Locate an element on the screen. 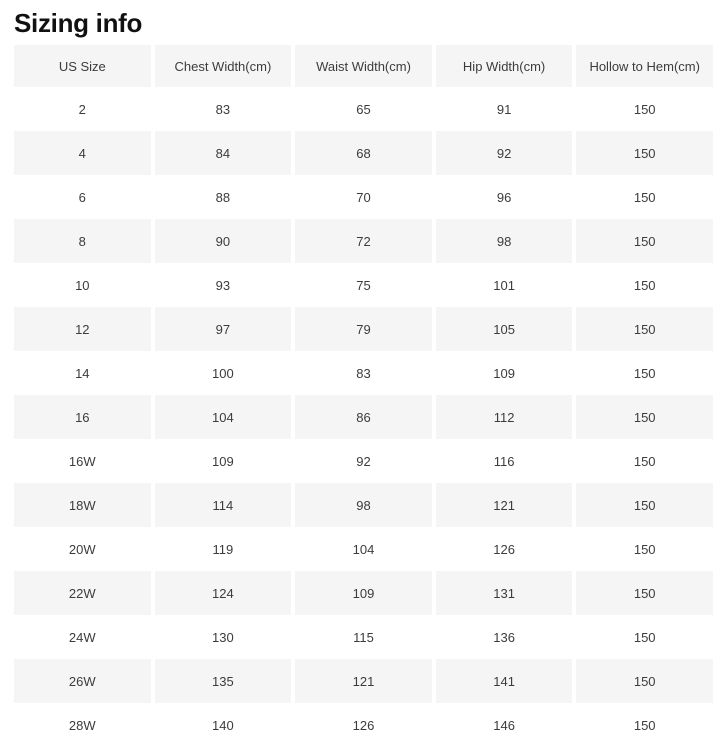  table-cell: 88 is located at coordinates (223, 197).